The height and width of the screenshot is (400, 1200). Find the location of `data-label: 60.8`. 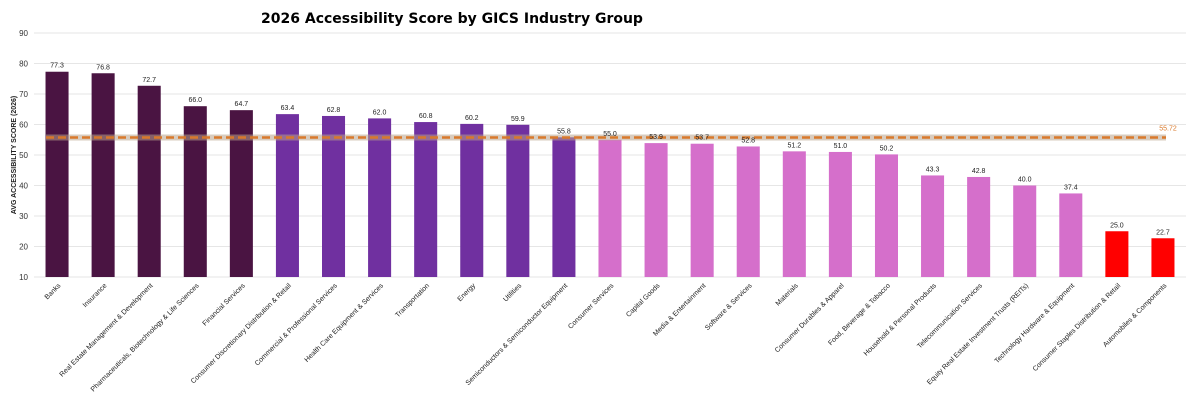

data-label: 60.8 is located at coordinates (426, 116).